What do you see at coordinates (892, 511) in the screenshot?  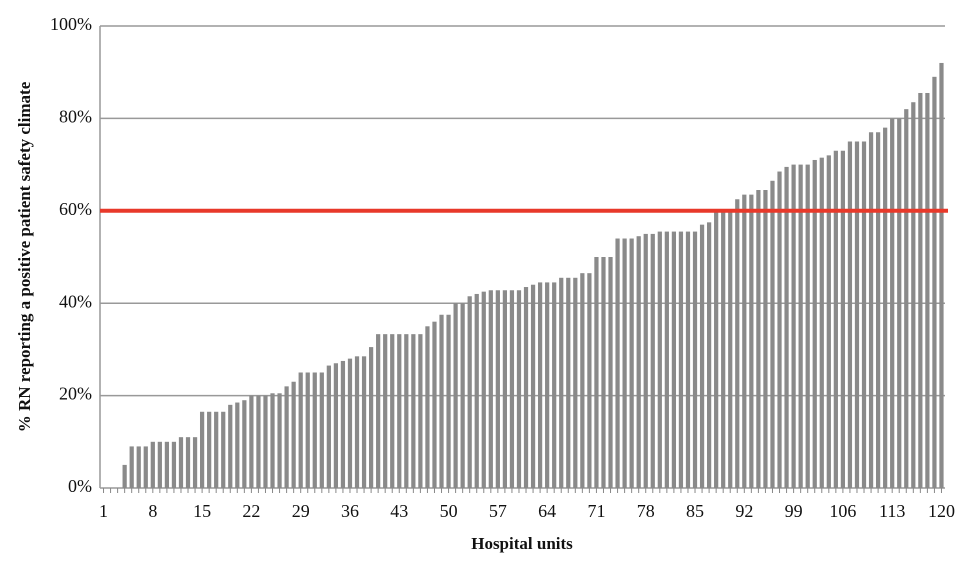 I see `x-tick-label: 113` at bounding box center [892, 511].